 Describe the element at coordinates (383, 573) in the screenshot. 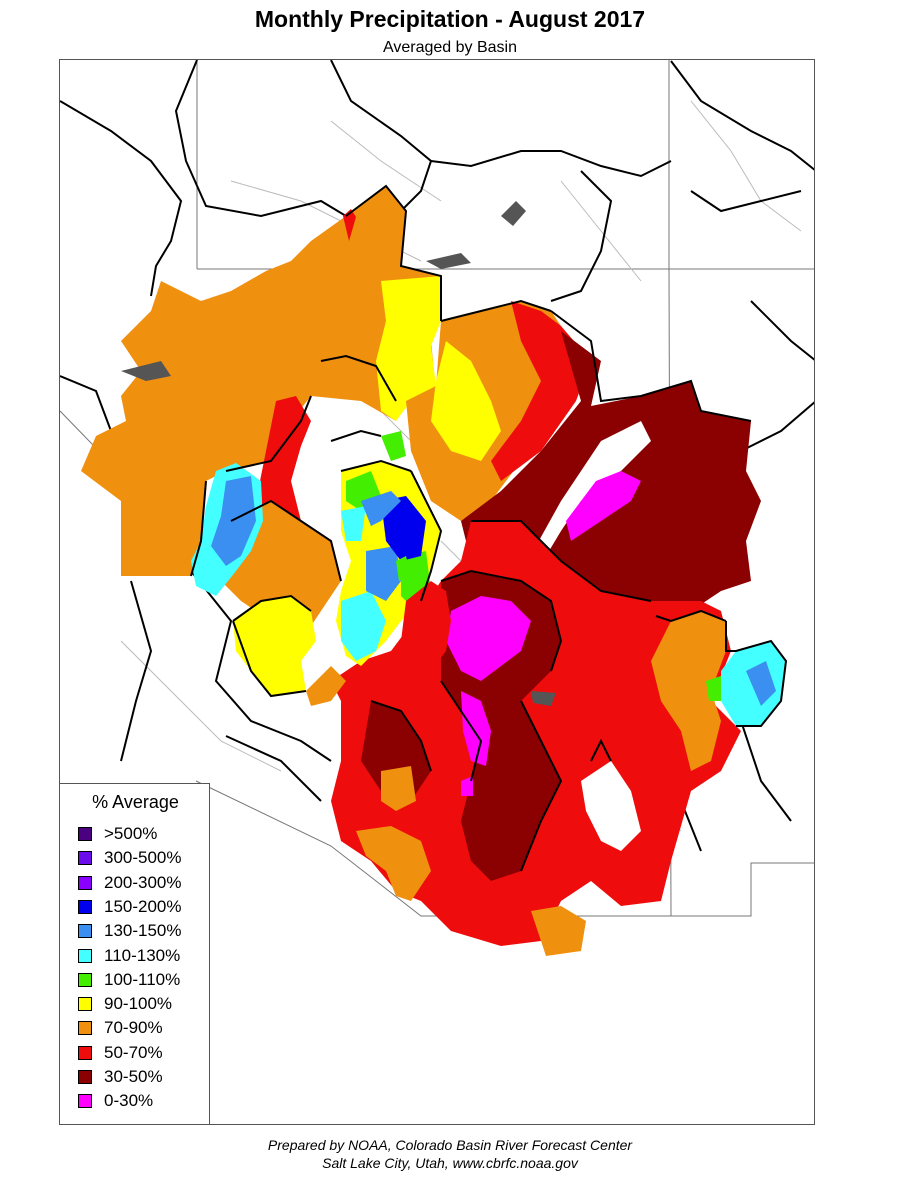

I see `basin-center-blue` at that location.